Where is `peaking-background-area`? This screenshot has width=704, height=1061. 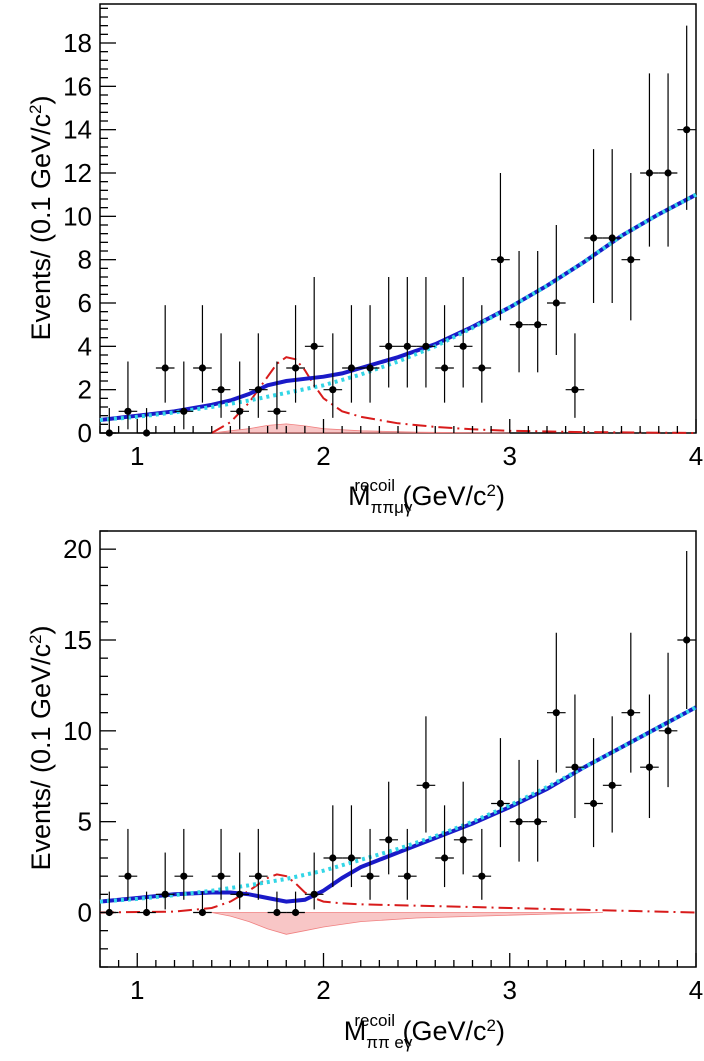
peaking-background-area is located at coordinates (407, 923).